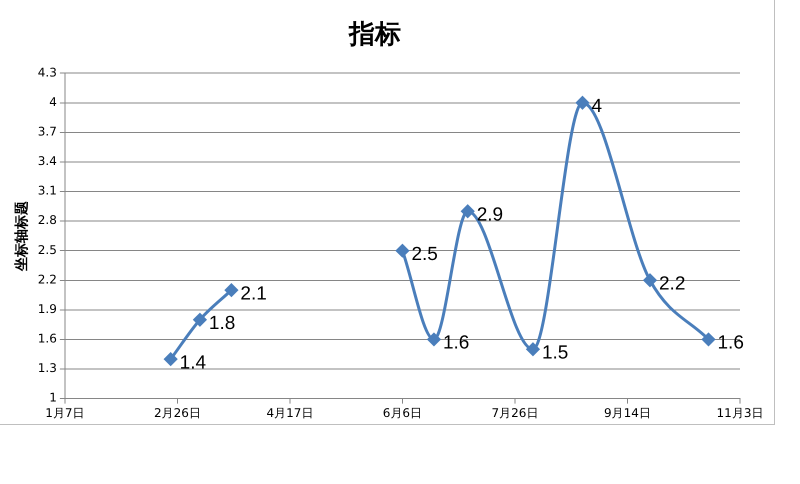 Image resolution: width=800 pixels, height=484 pixels. What do you see at coordinates (596, 107) in the screenshot?
I see `data-label: 4` at bounding box center [596, 107].